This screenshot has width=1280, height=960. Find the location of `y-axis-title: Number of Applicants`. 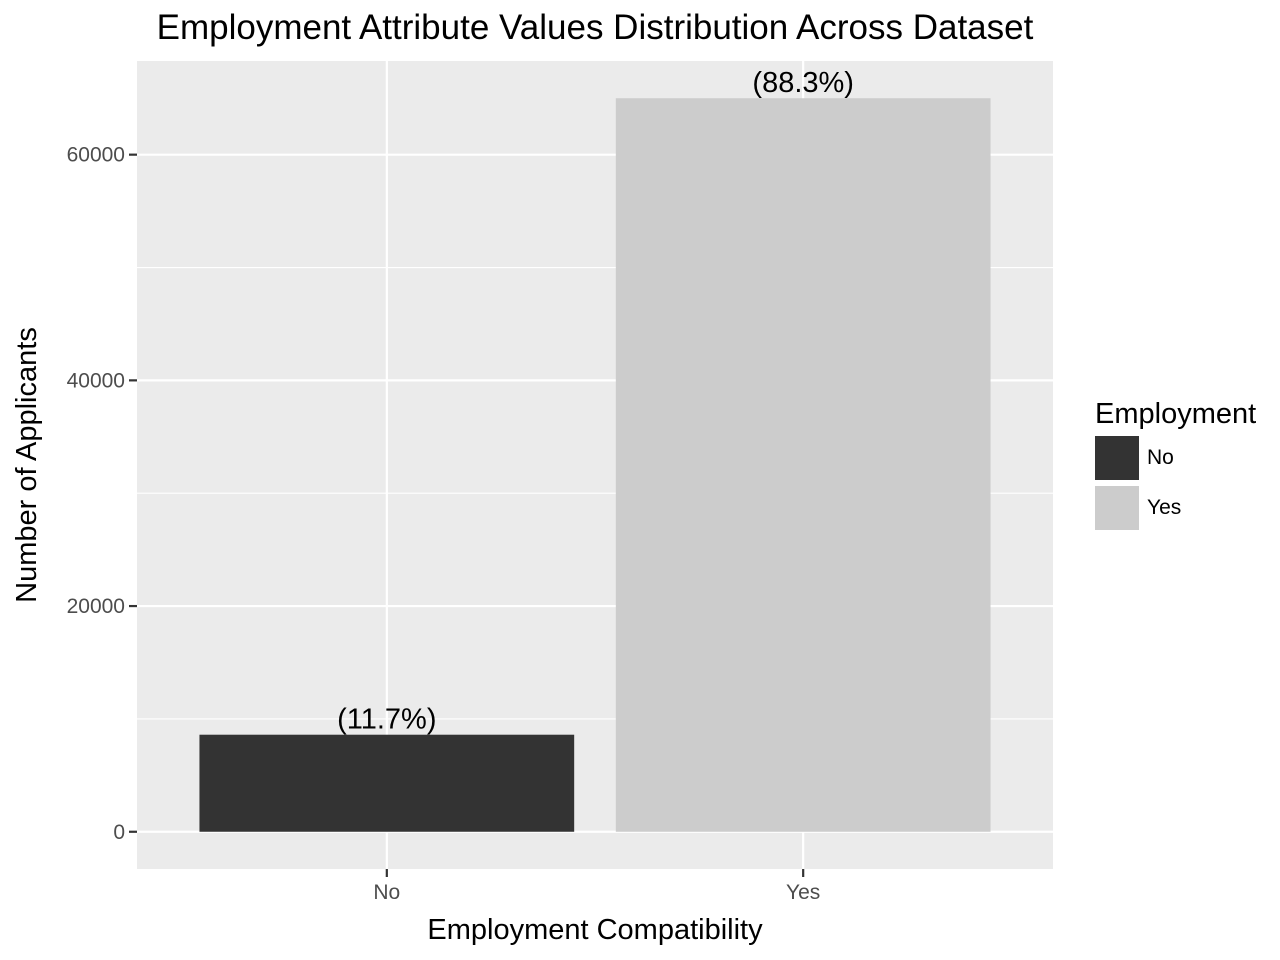

y-axis-title: Number of Applicants is located at coordinates (27, 465).